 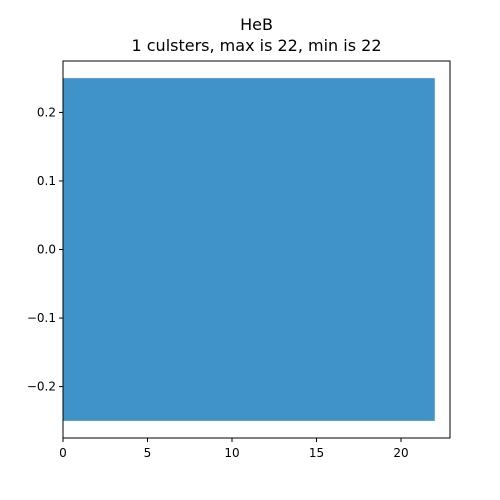 I want to click on x-tick-label: 15, so click(x=316, y=453).